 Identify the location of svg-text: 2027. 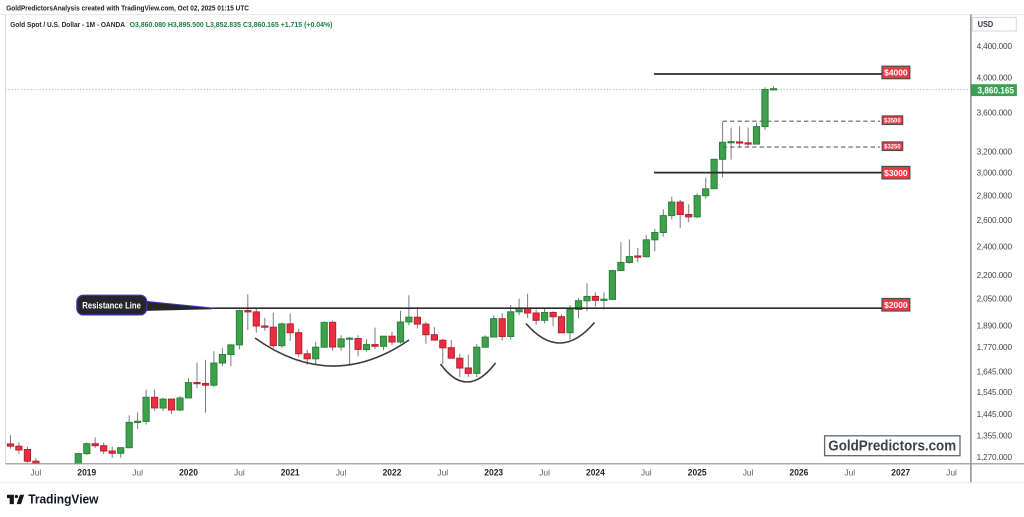
(900, 473).